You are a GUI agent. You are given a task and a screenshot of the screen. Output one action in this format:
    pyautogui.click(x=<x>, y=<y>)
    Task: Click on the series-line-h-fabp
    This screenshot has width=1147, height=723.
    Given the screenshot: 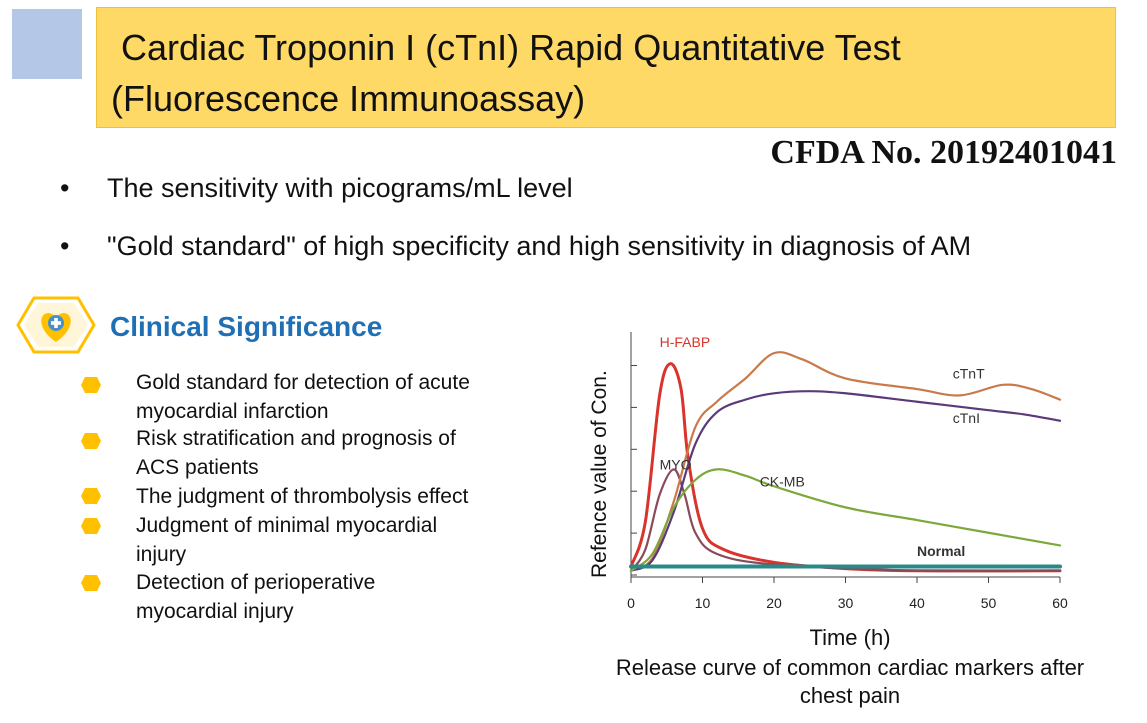 What is the action you would take?
    pyautogui.click(x=845, y=467)
    